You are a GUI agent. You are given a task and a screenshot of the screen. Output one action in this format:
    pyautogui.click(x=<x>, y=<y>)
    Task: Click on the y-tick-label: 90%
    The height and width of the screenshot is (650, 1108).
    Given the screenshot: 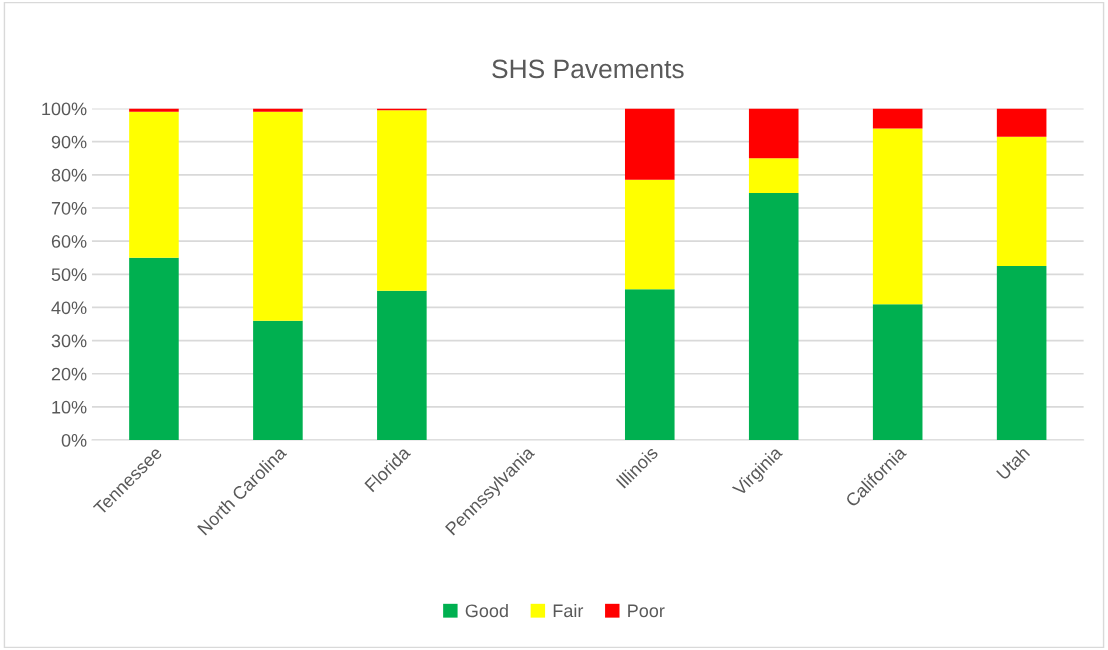 What is the action you would take?
    pyautogui.click(x=69, y=142)
    